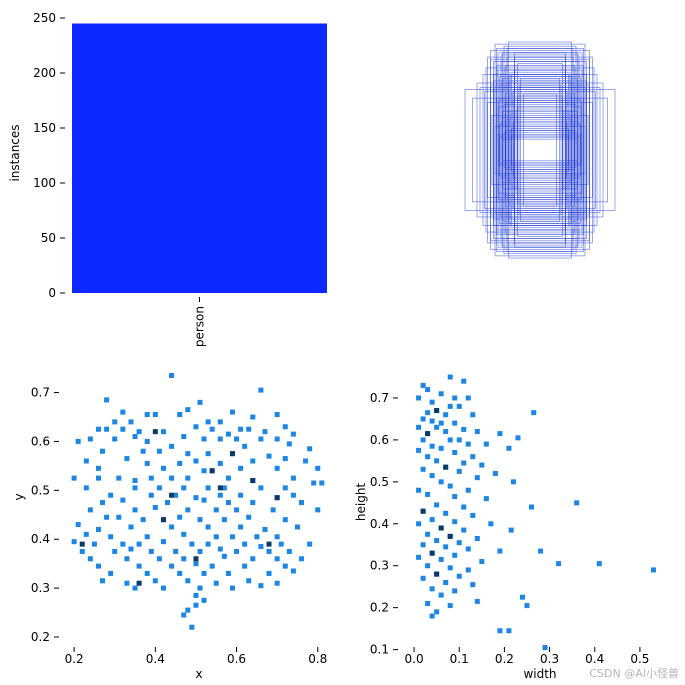 This screenshot has height=685, width=685. What do you see at coordinates (44, 18) in the screenshot?
I see `y-tick-label: 250` at bounding box center [44, 18].